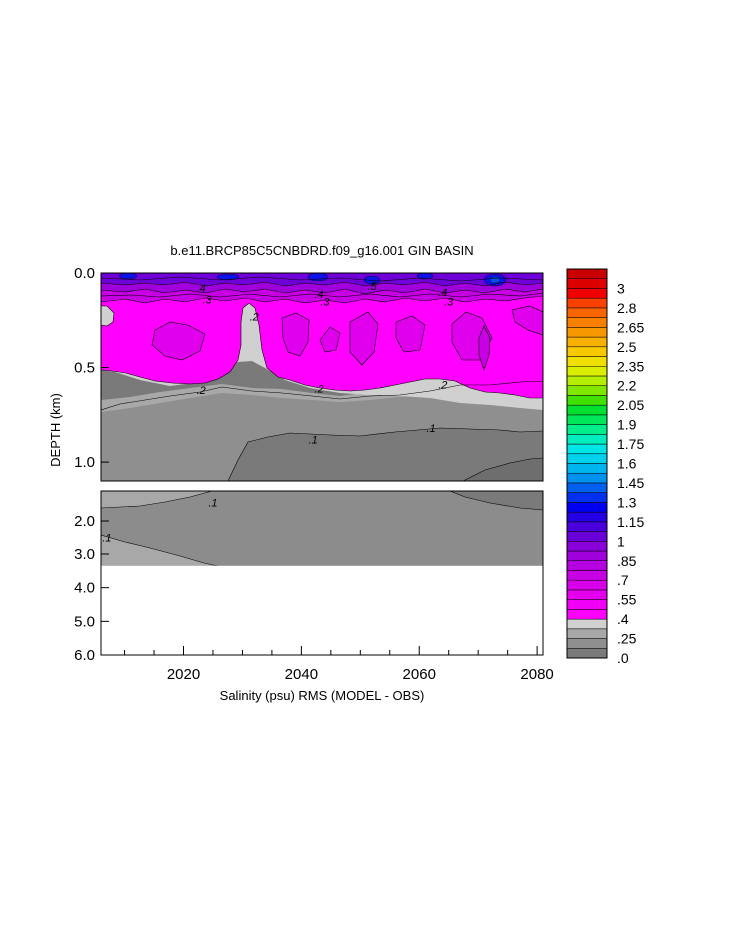 The image size is (733, 945). I want to click on y-tick-label: 2.0, so click(84, 521).